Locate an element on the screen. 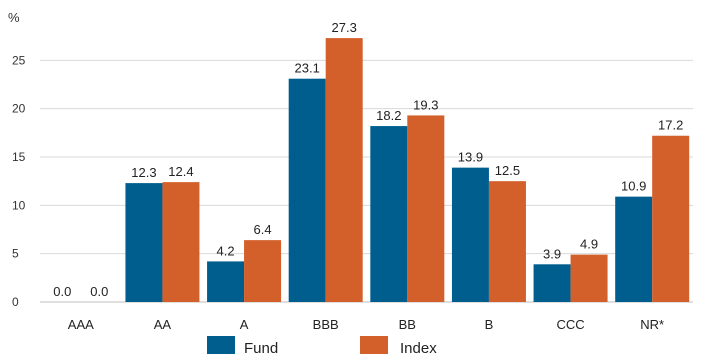 The width and height of the screenshot is (703, 356). y-tick-label: 0 is located at coordinates (15, 302).